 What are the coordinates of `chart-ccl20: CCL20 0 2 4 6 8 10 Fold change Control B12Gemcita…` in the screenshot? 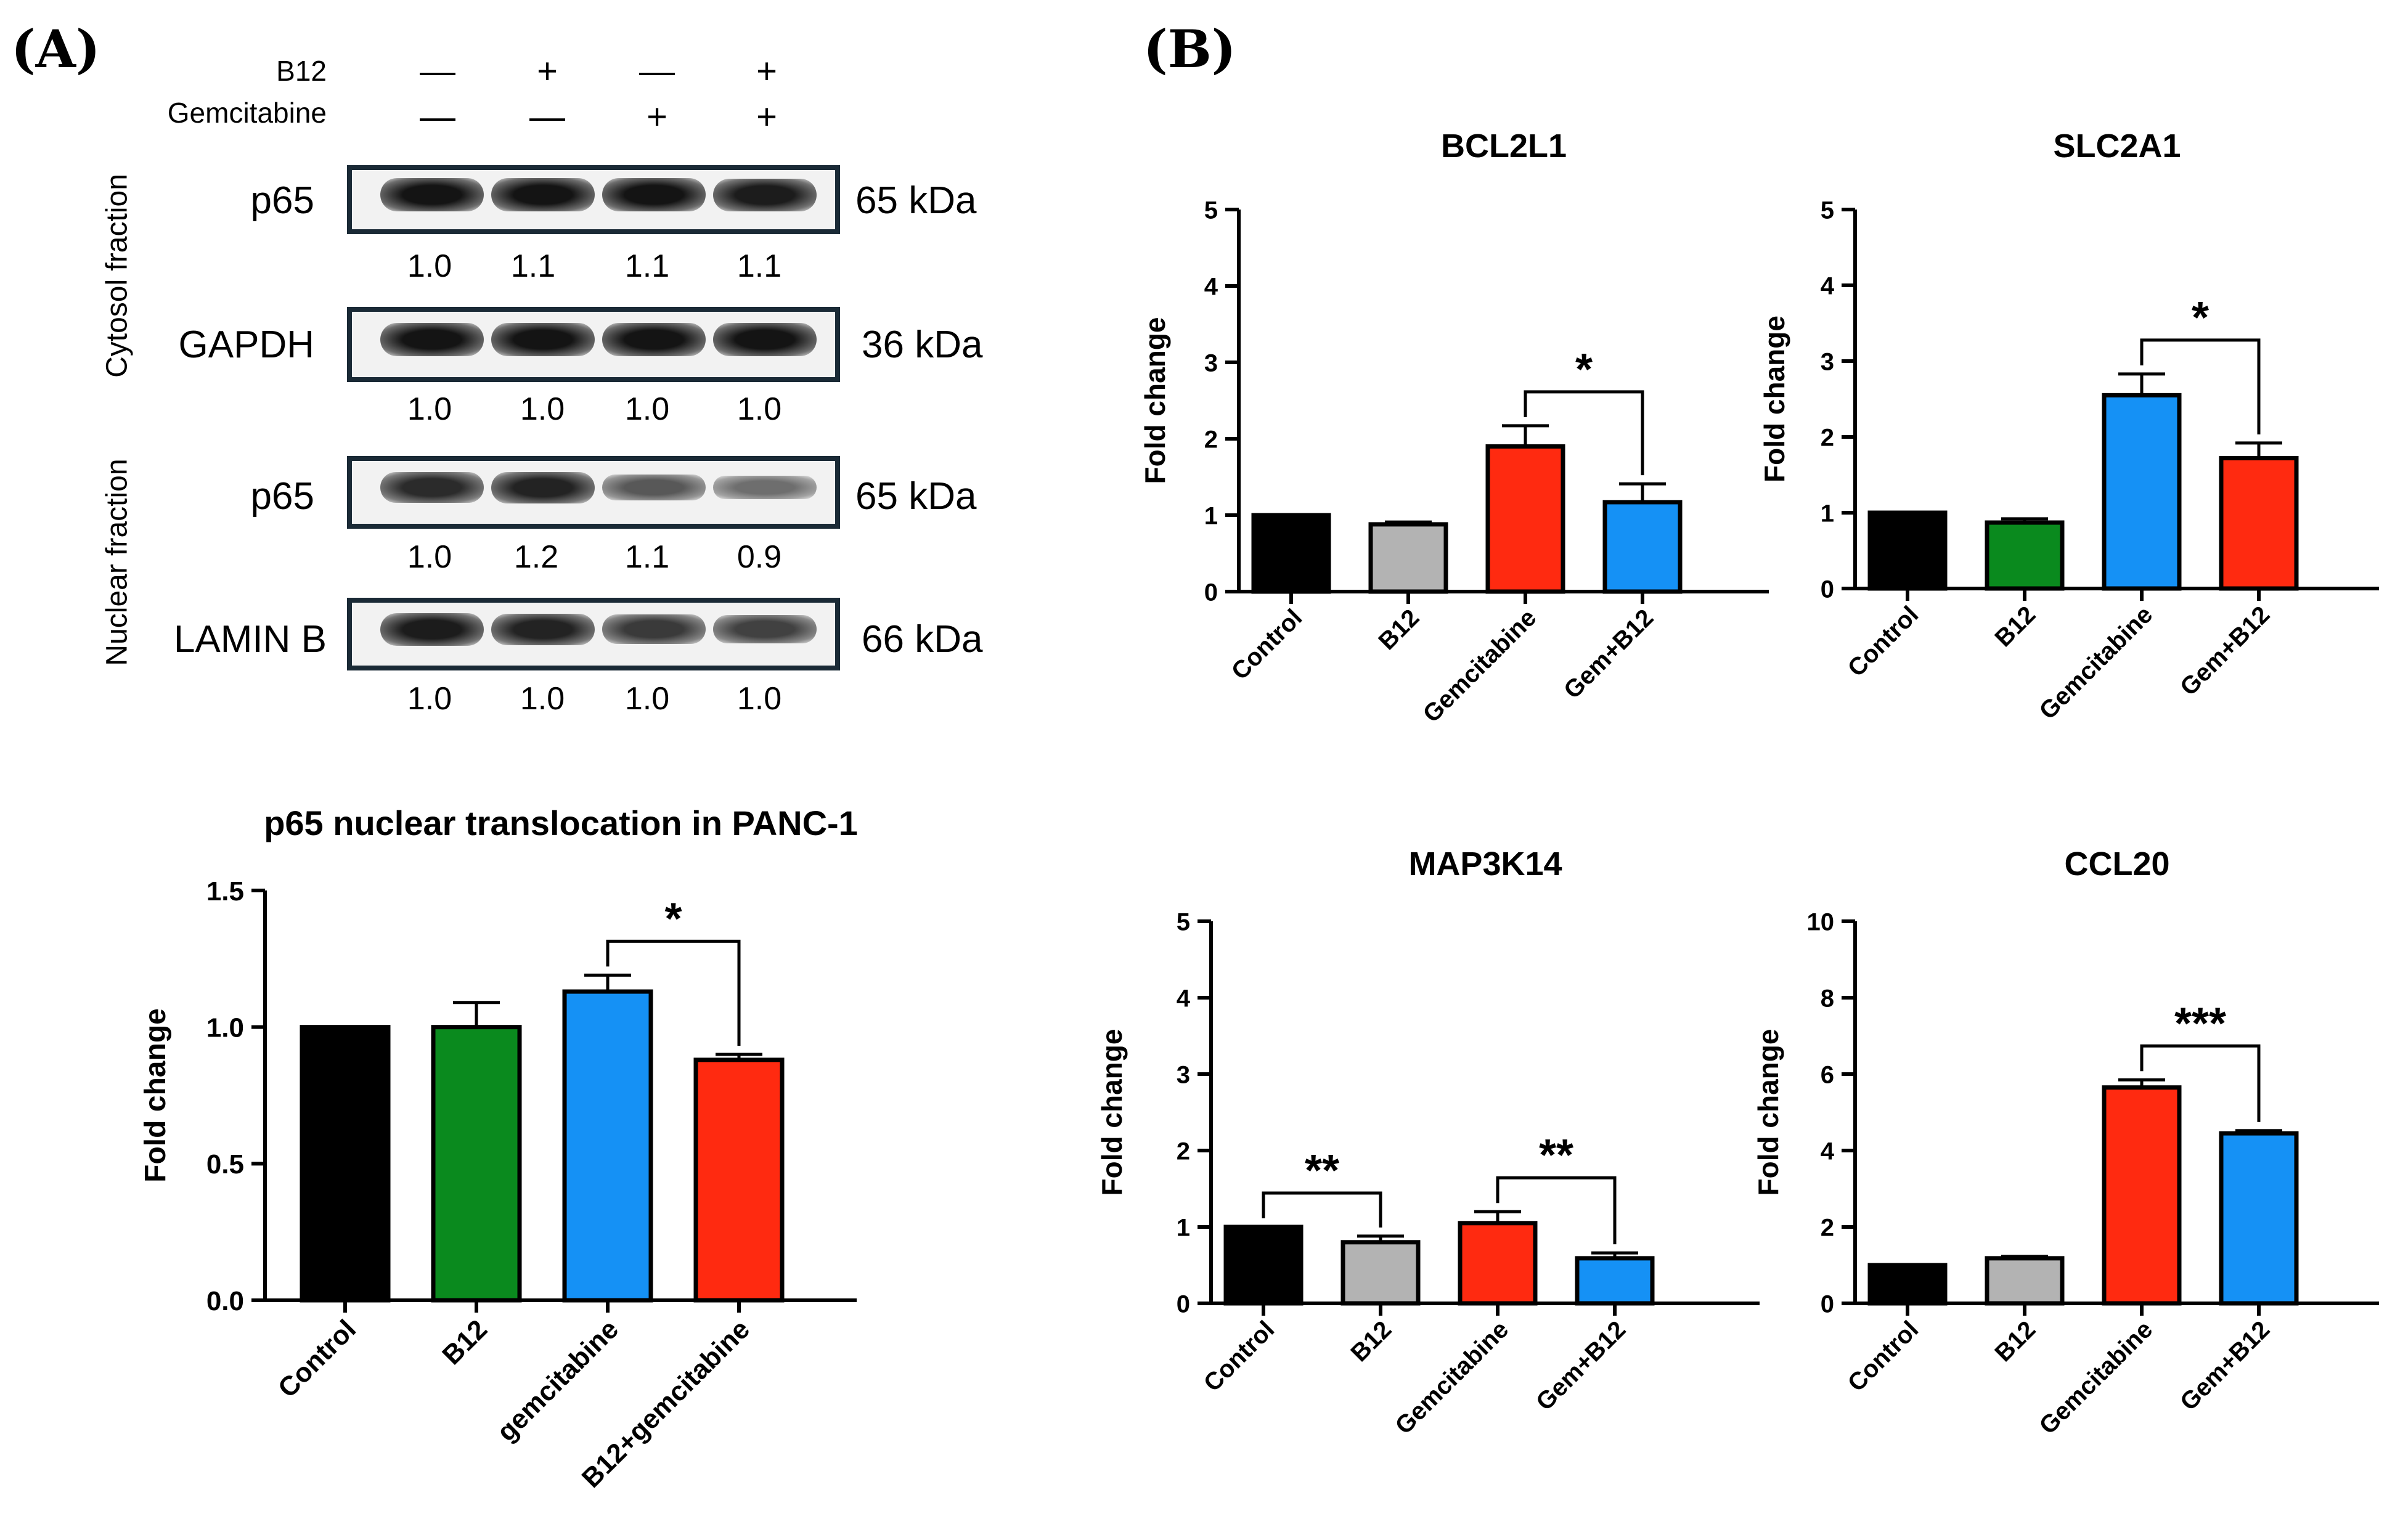 It's located at (2066, 1143).